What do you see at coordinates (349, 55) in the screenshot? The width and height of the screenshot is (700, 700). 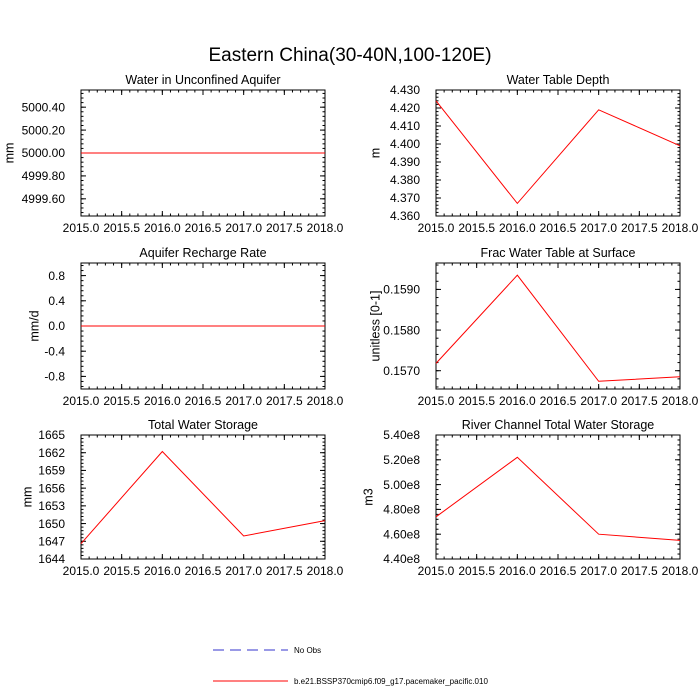 I see `figure-title: Eastern China(30-40N,100-120E)` at bounding box center [349, 55].